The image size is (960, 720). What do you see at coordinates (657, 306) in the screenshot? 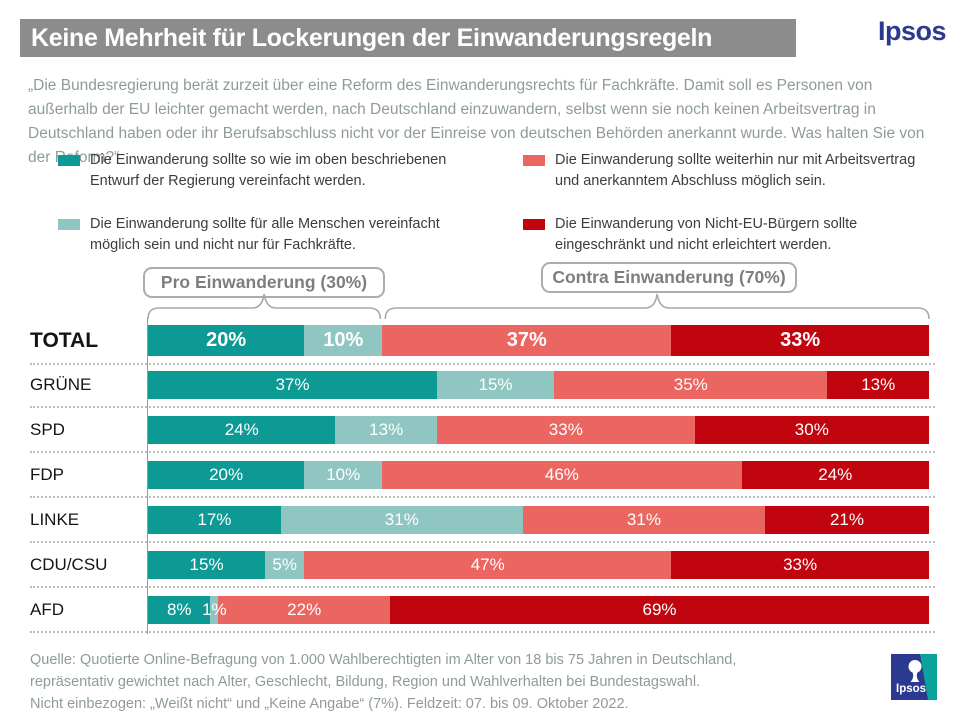
I see `brace-path` at bounding box center [657, 306].